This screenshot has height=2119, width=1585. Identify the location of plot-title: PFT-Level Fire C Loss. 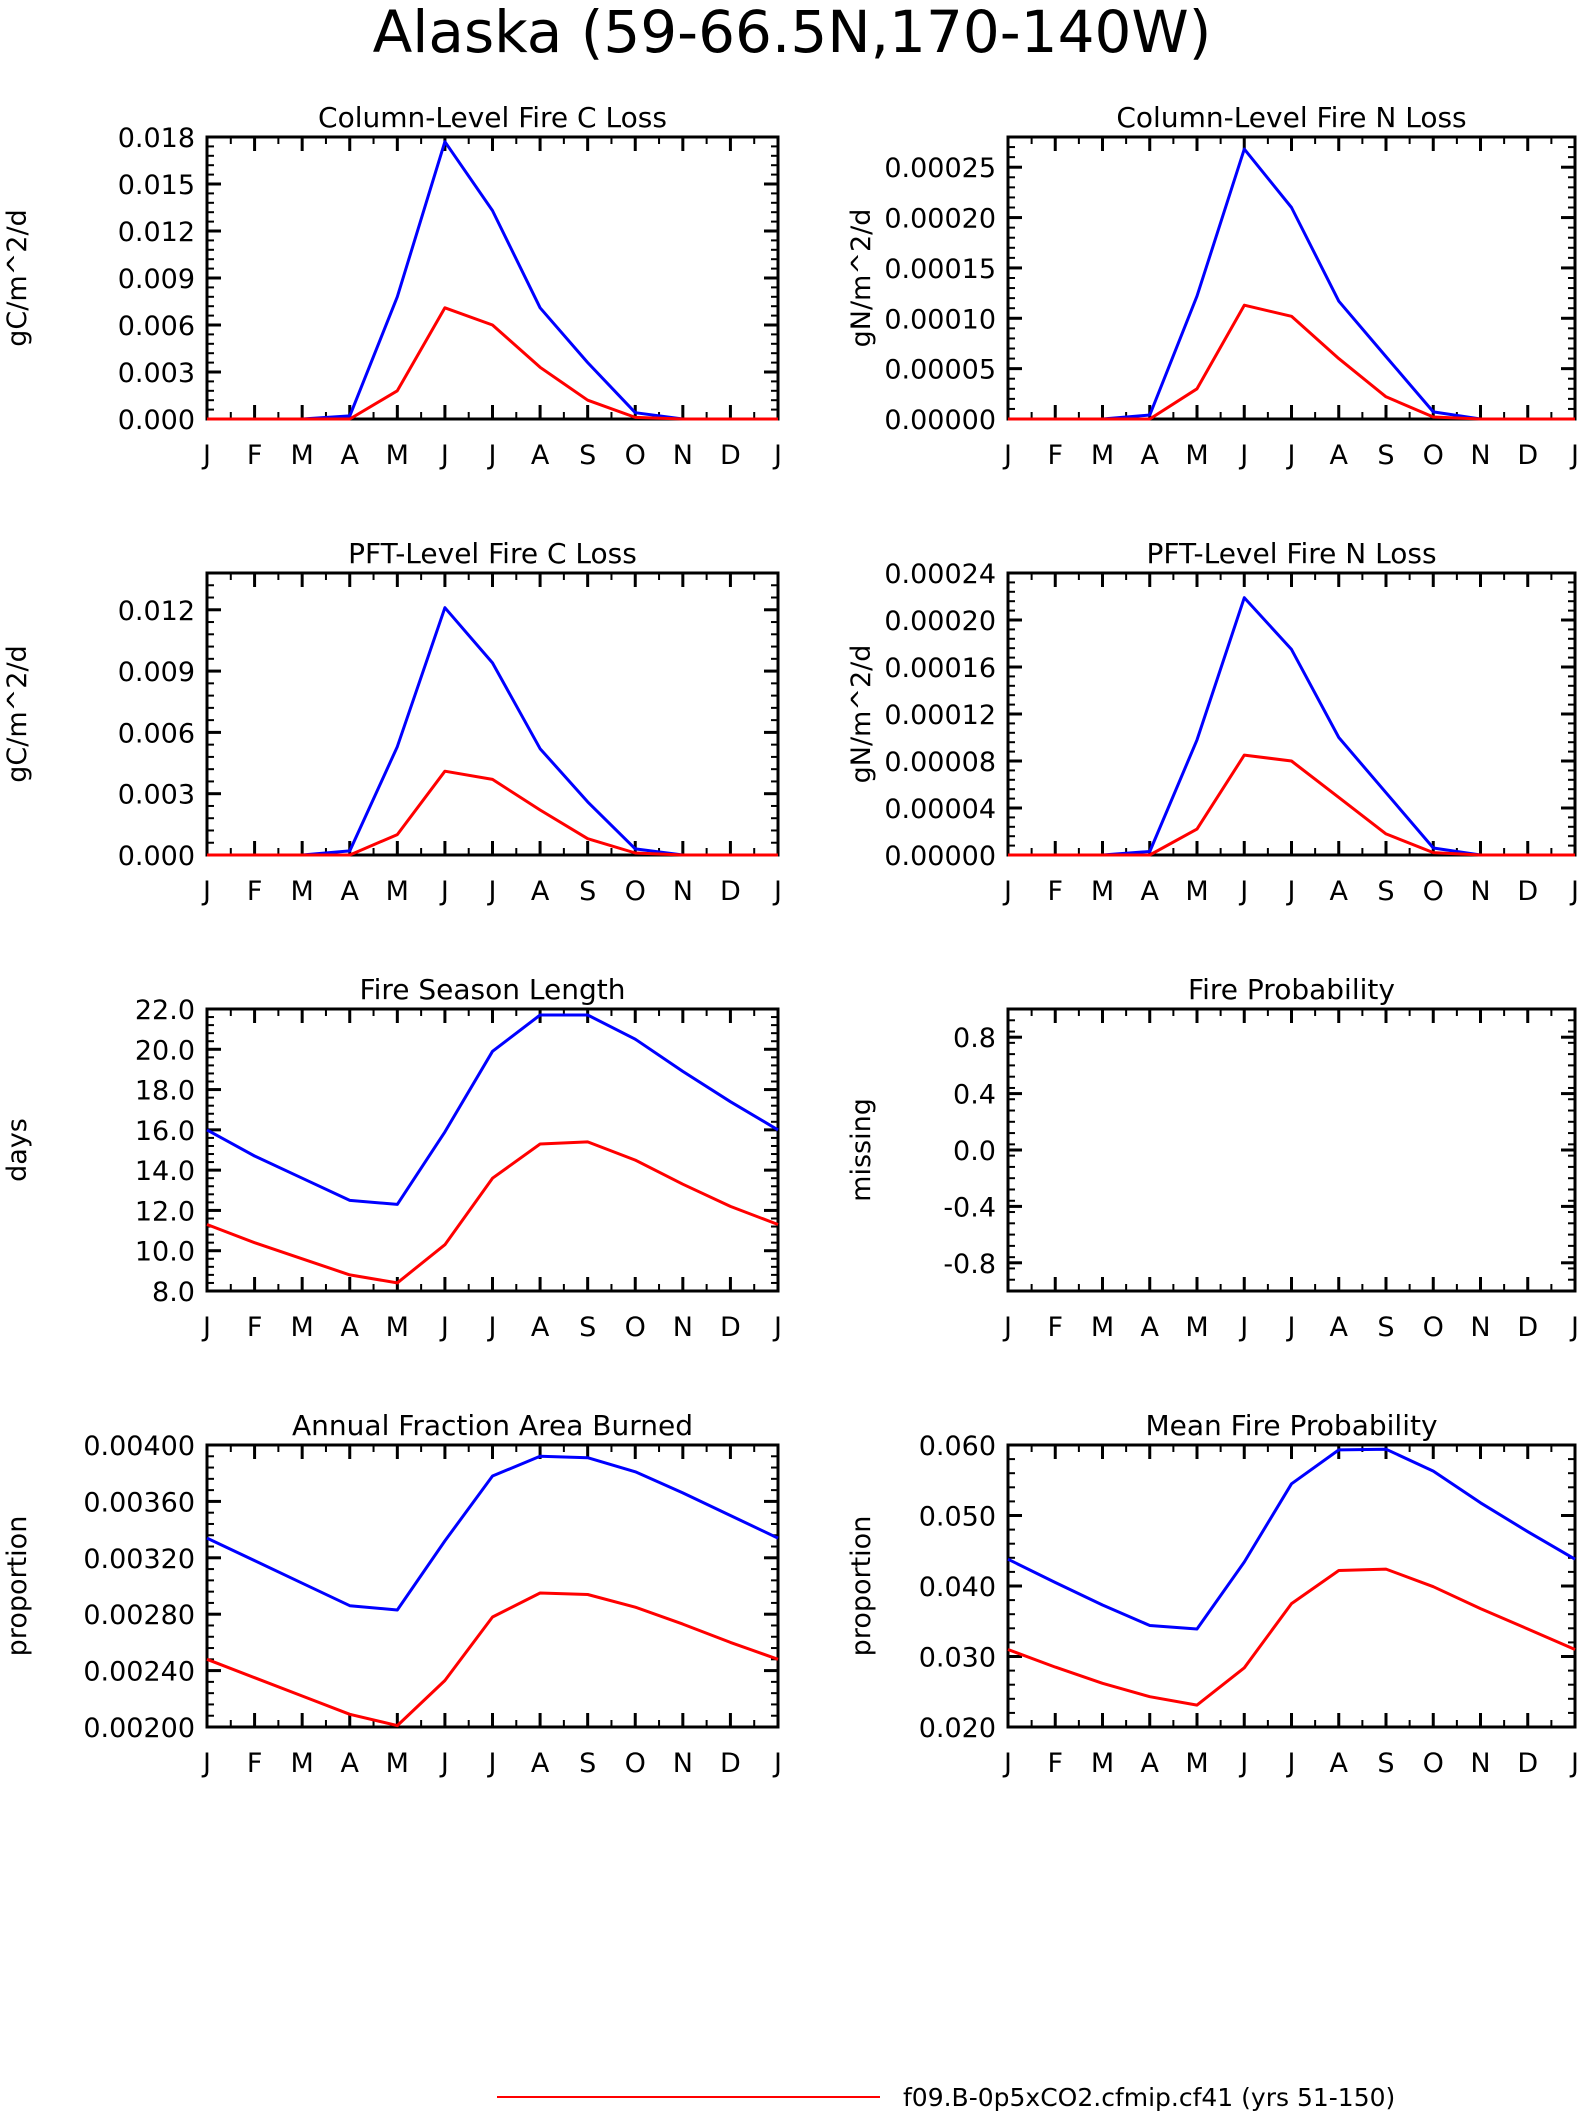
(492, 553).